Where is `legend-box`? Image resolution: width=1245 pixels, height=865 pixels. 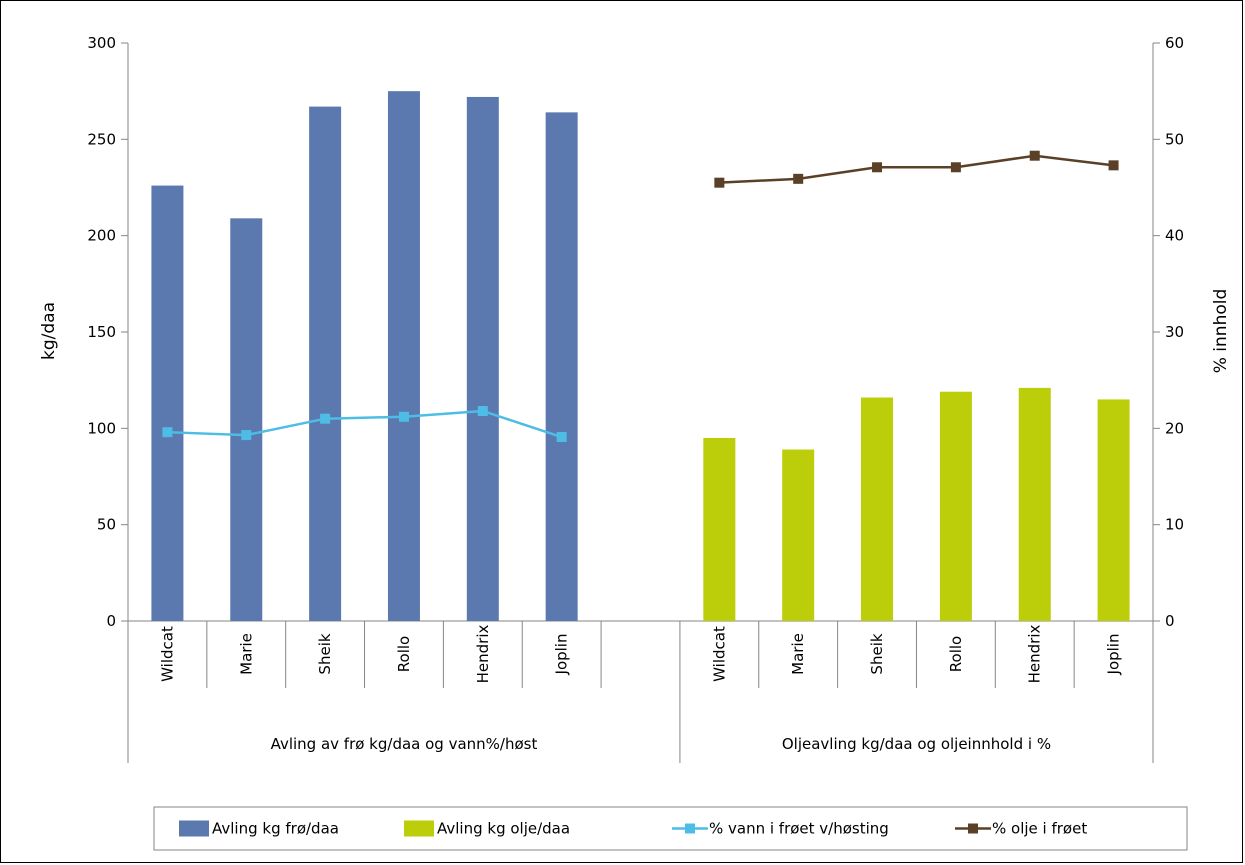
legend-box is located at coordinates (670, 828).